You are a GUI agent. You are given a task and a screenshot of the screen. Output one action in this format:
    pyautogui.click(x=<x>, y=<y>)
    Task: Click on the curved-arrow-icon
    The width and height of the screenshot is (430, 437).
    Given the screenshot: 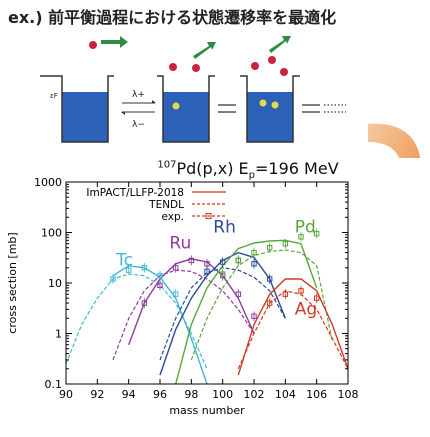 What is the action you would take?
    pyautogui.click(x=394, y=140)
    